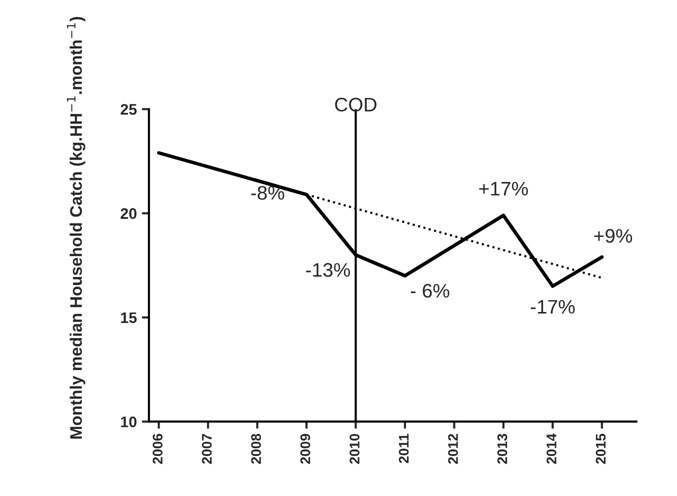 This screenshot has width=677, height=496. What do you see at coordinates (328, 270) in the screenshot?
I see `annotation: -13%` at bounding box center [328, 270].